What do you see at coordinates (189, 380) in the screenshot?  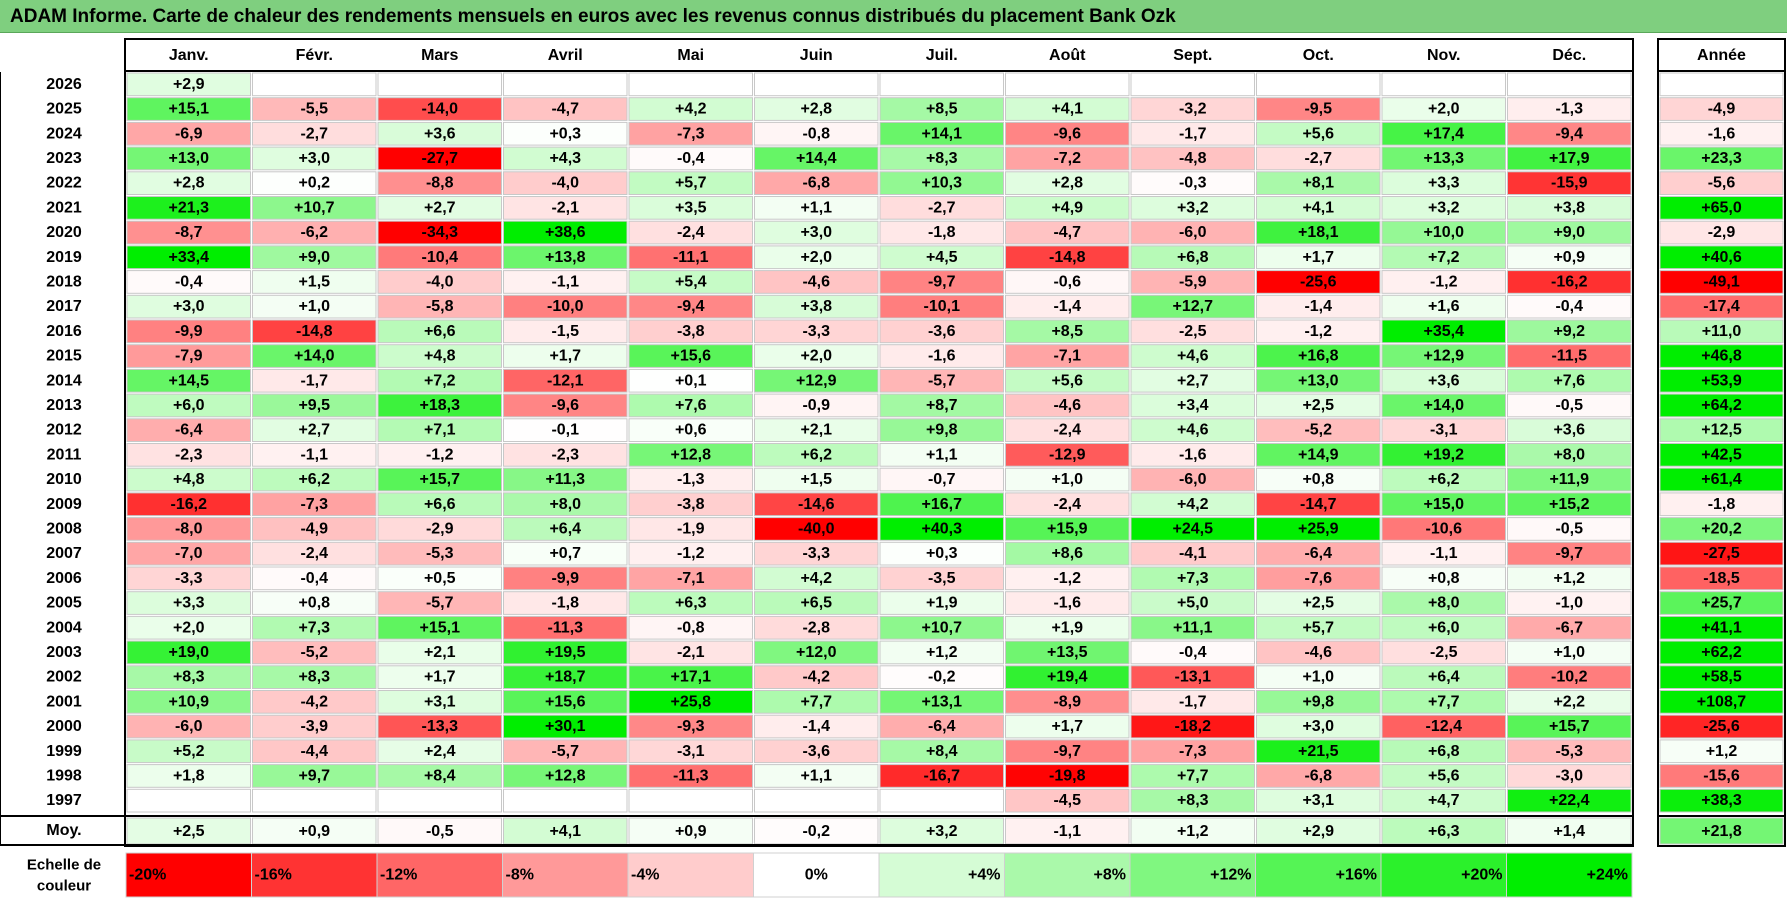 I see `cell-value: +14,5` at bounding box center [189, 380].